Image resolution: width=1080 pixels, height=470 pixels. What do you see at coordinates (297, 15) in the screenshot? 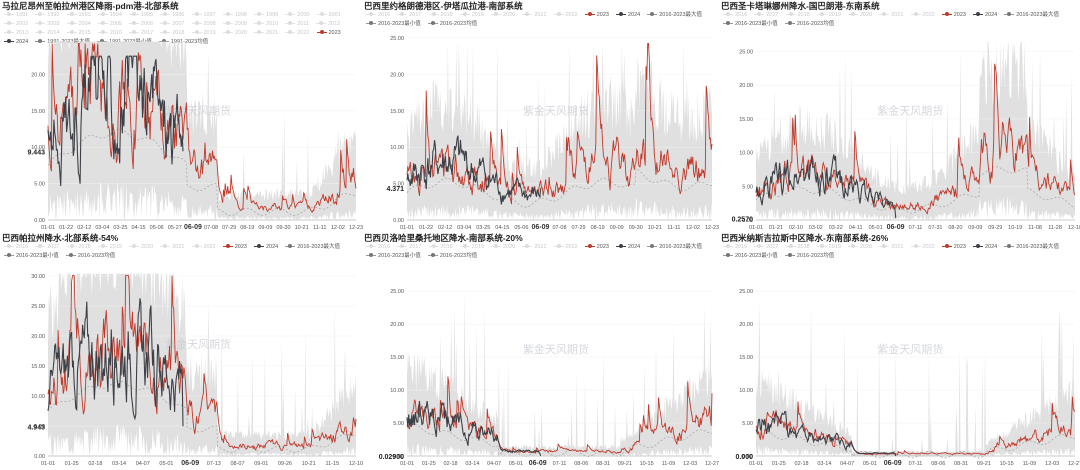
I see `legend-entry: 2000` at bounding box center [297, 15].